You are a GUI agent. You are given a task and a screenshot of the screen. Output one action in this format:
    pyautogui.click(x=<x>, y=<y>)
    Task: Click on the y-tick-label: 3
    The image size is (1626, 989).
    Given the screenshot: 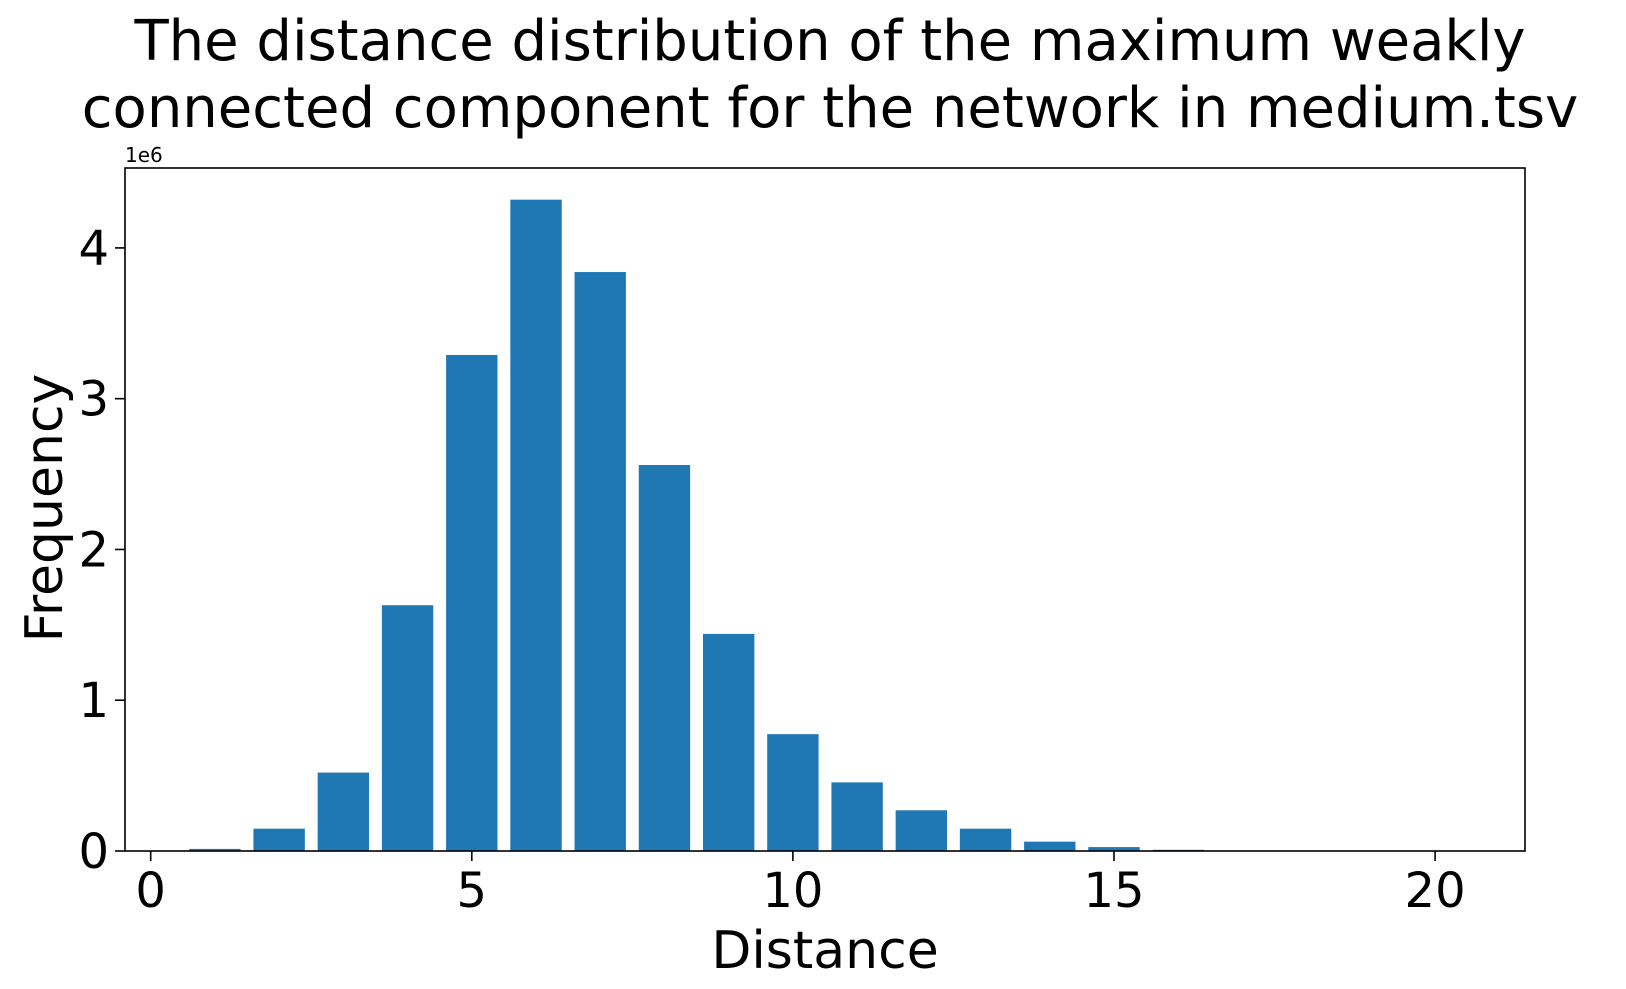 What is the action you would take?
    pyautogui.click(x=93, y=400)
    